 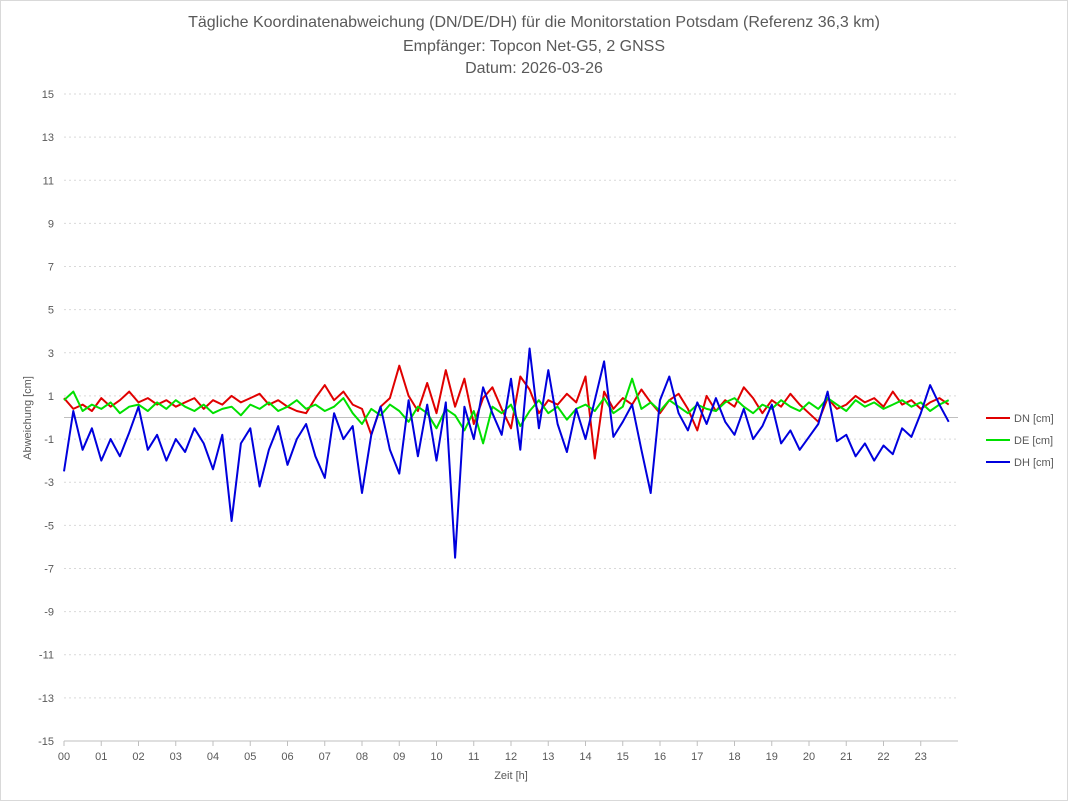 I want to click on y-tick-label: -9, so click(x=49, y=613).